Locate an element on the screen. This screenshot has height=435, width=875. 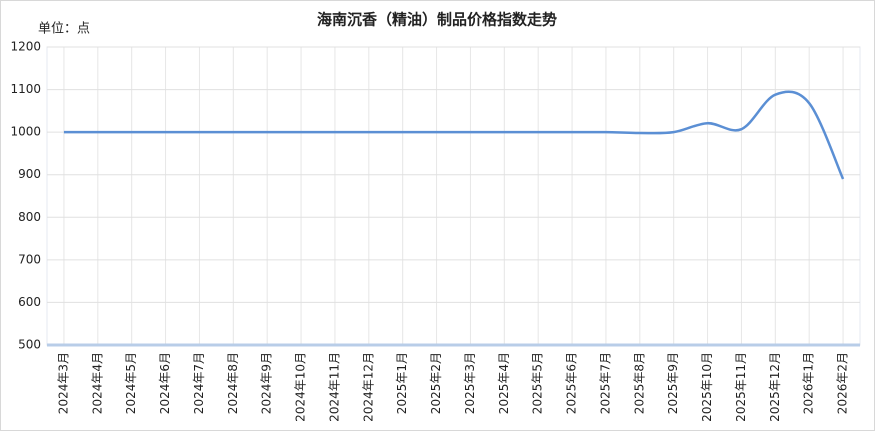
x-tick-label: 2025年7月 is located at coordinates (605, 383).